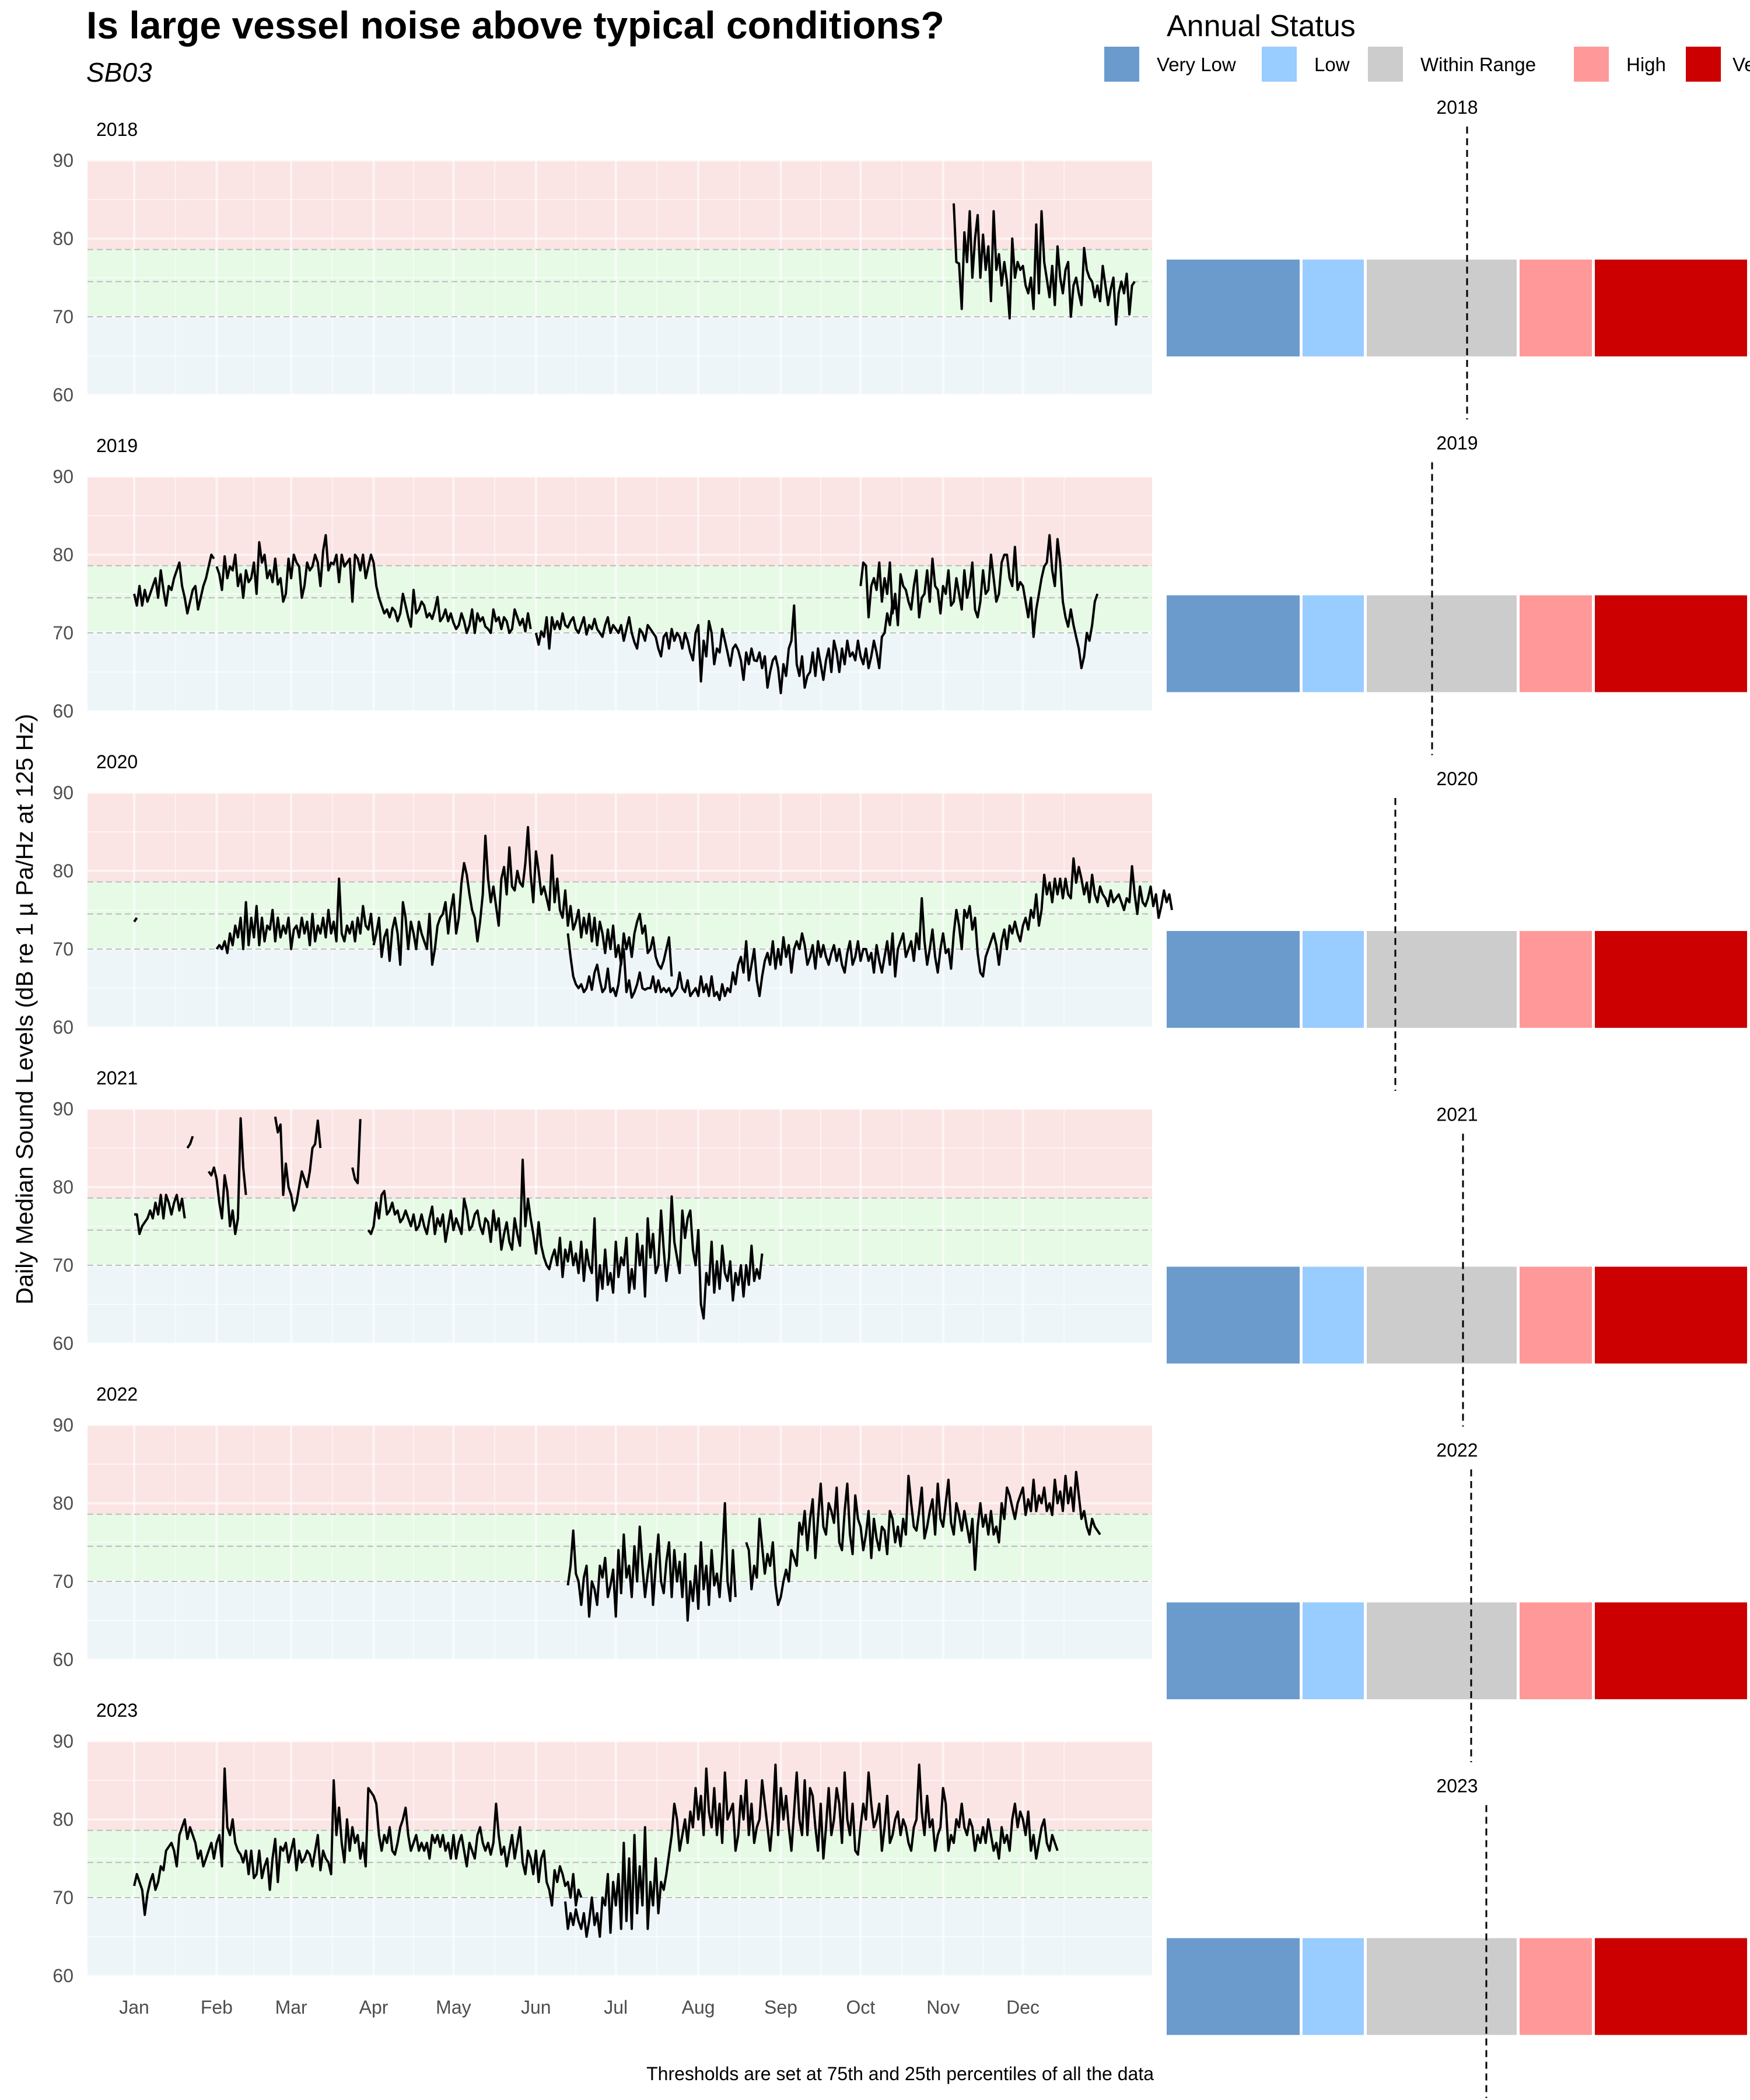 The height and width of the screenshot is (2100, 1750). Describe the element at coordinates (373, 2007) in the screenshot. I see `x-tick-label: Apr` at that location.